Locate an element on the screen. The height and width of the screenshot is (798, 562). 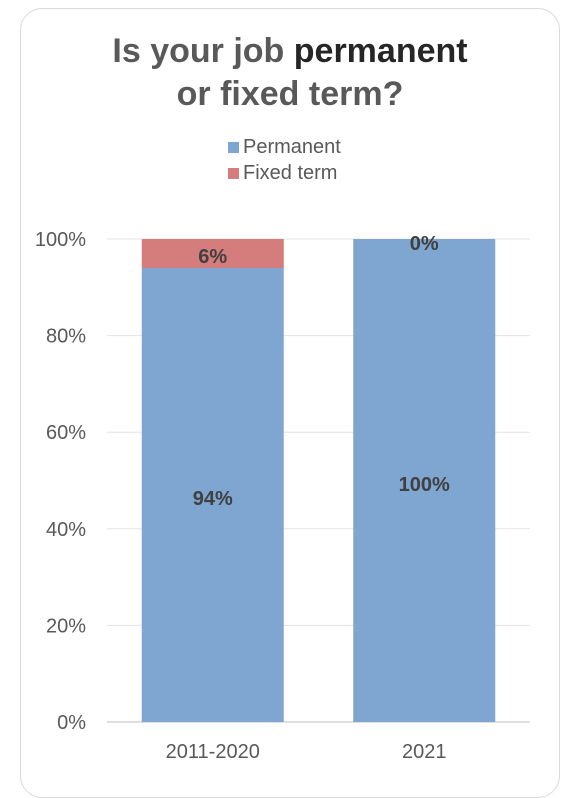
legend-item-fixed-term: Fixed term is located at coordinates (284, 173).